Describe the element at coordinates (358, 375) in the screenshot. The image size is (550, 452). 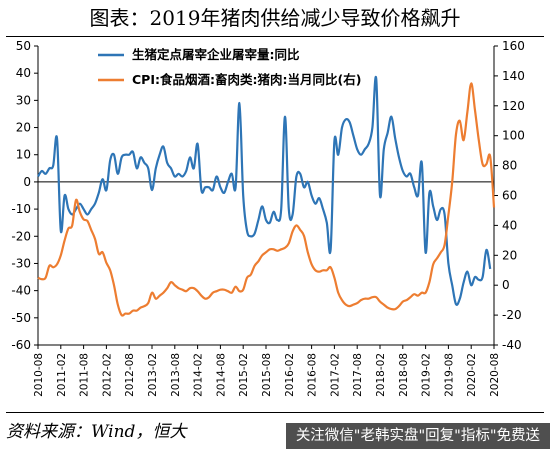
I see `x-tick-label: 2017-08` at that location.